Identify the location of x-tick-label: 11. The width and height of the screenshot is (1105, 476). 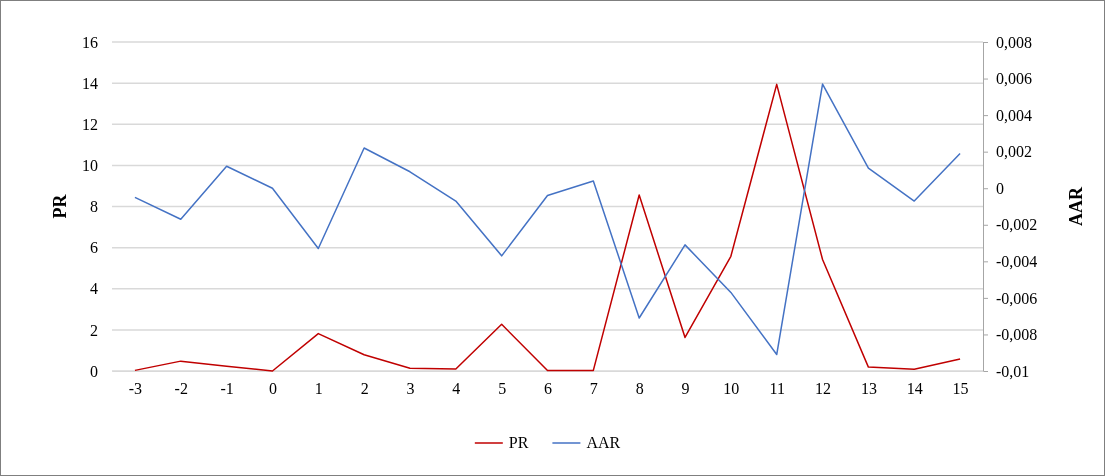
(777, 389).